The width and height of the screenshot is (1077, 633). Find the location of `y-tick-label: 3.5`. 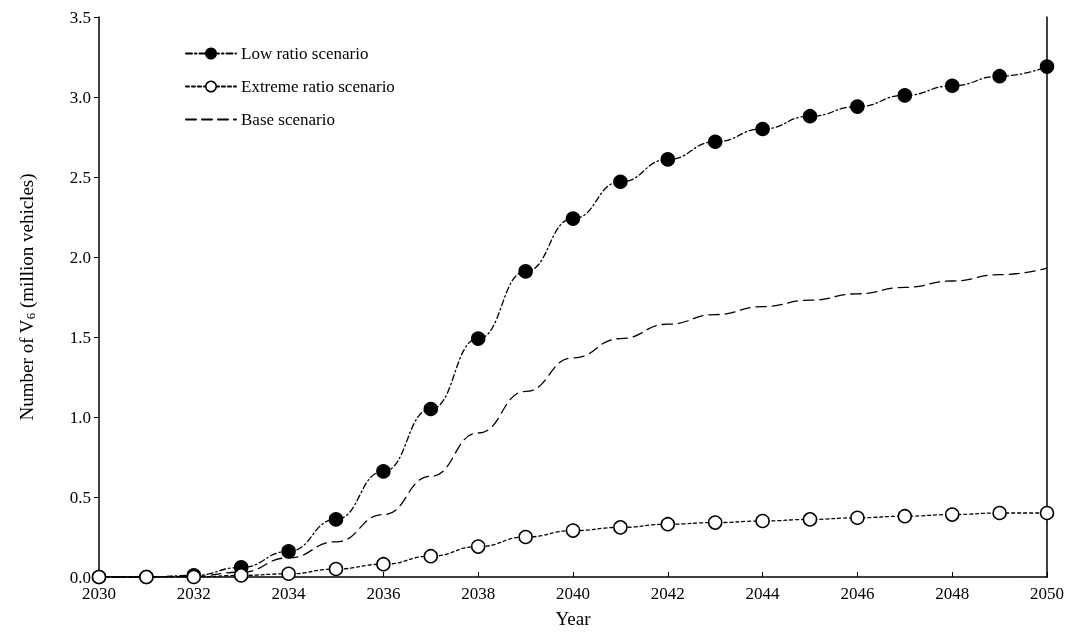

y-tick-label: 3.5 is located at coordinates (80, 17).